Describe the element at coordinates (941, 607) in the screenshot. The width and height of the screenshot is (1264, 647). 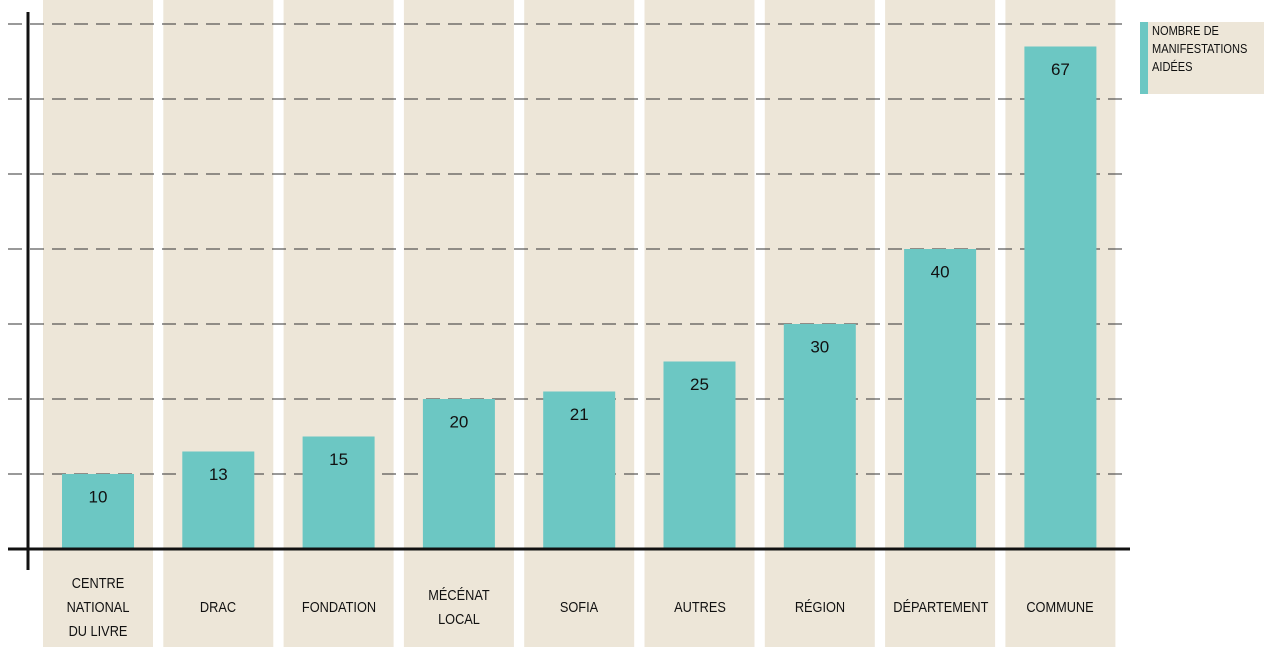
I see `x-tick-label: DÉPARTEMENT` at that location.